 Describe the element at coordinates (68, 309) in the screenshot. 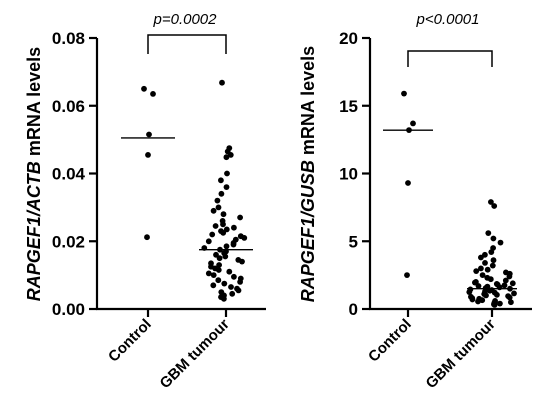

I see `y-tick-label: 0.00` at that location.